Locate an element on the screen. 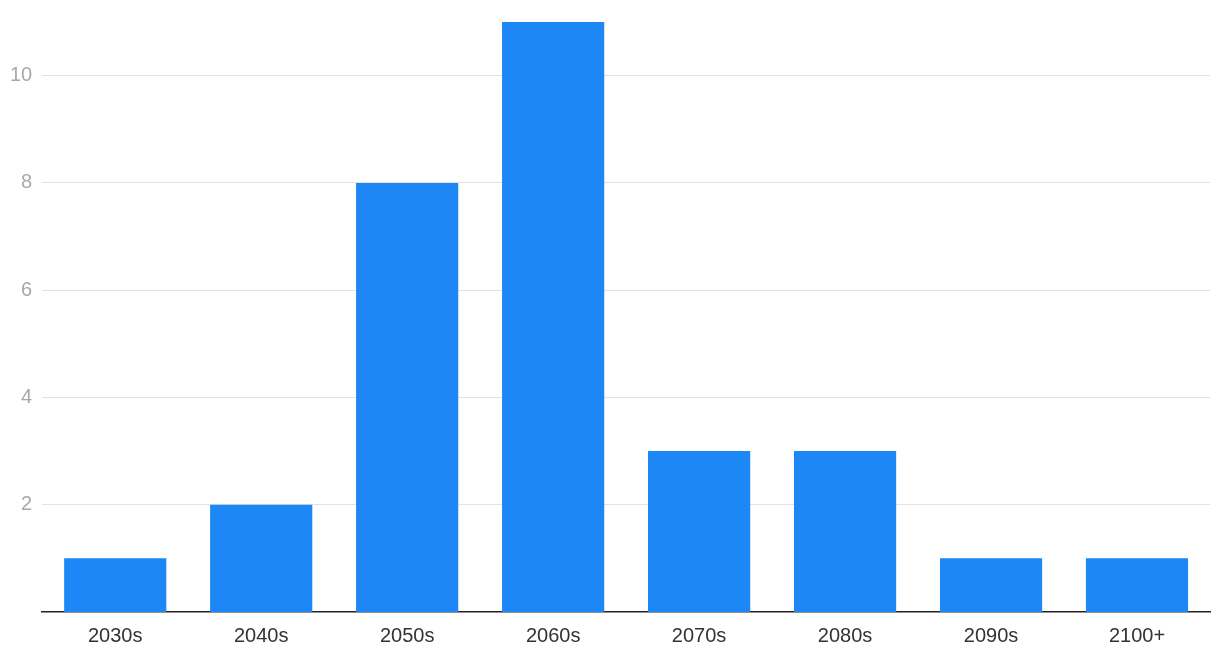  x-tick-label: 2080s is located at coordinates (845, 634).